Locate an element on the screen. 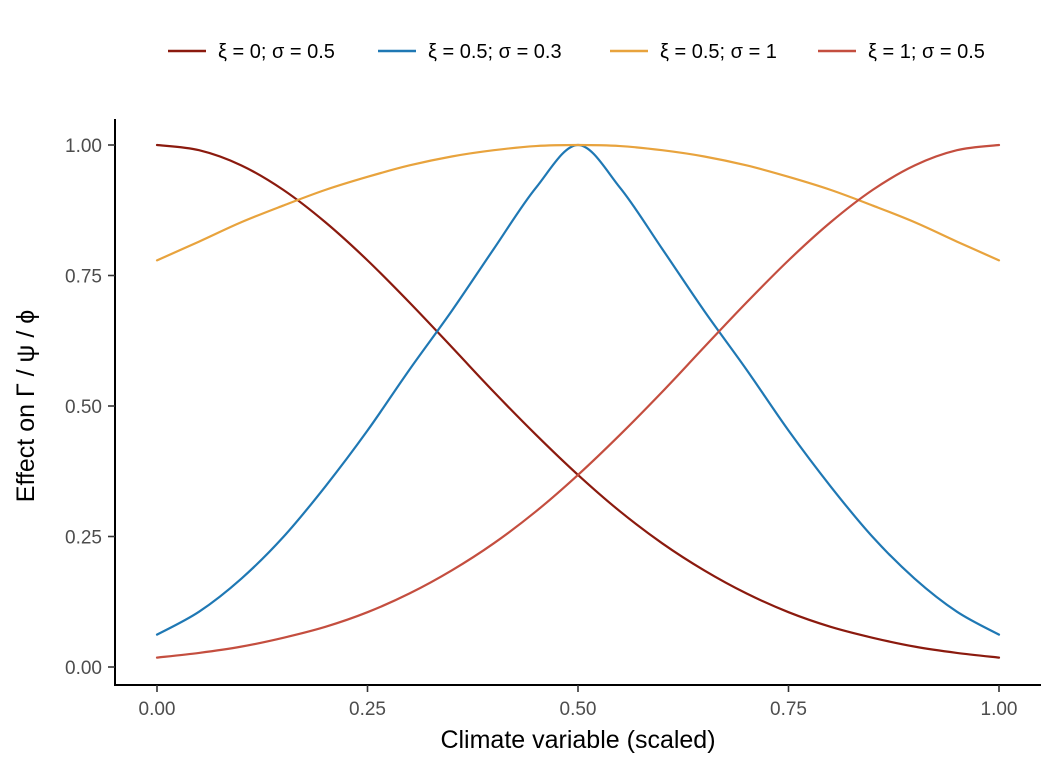  legend-label: ξ = 0.5; σ = 0.3 is located at coordinates (495, 52).